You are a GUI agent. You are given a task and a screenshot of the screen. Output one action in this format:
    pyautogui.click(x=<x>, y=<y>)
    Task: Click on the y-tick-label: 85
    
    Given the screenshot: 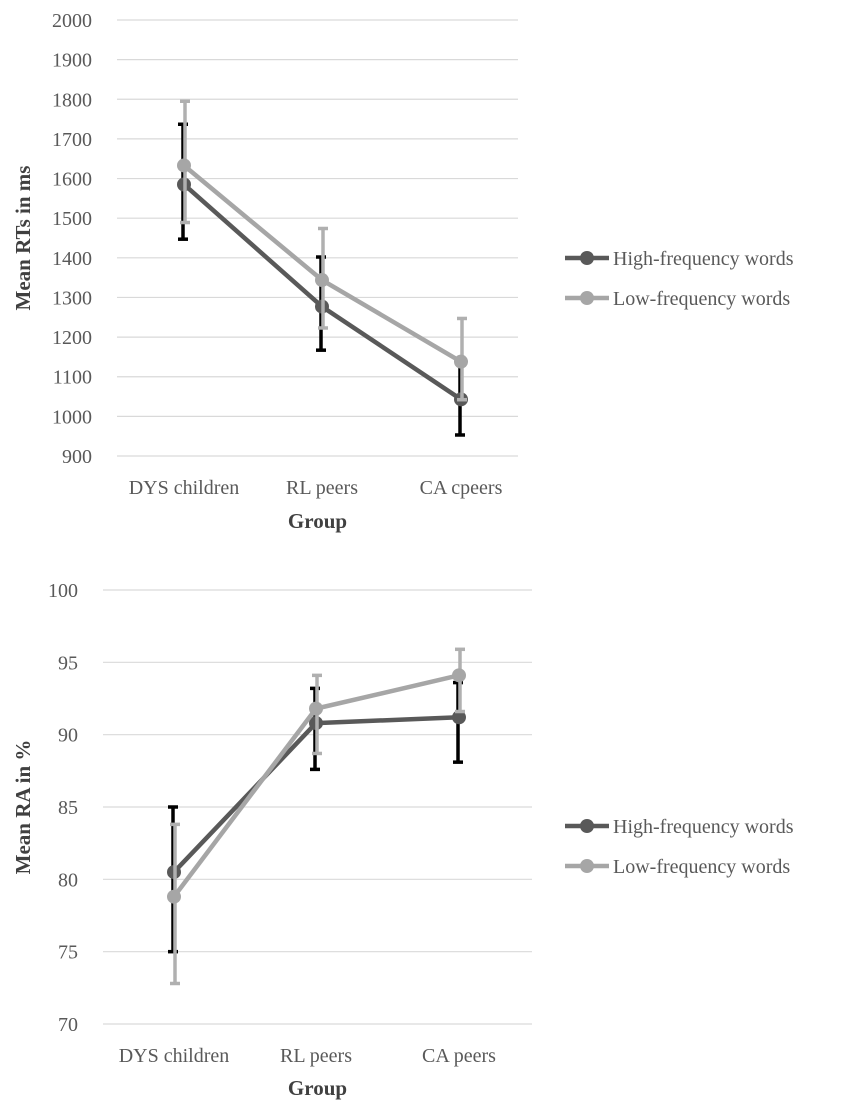 What is the action you would take?
    pyautogui.click(x=68, y=808)
    